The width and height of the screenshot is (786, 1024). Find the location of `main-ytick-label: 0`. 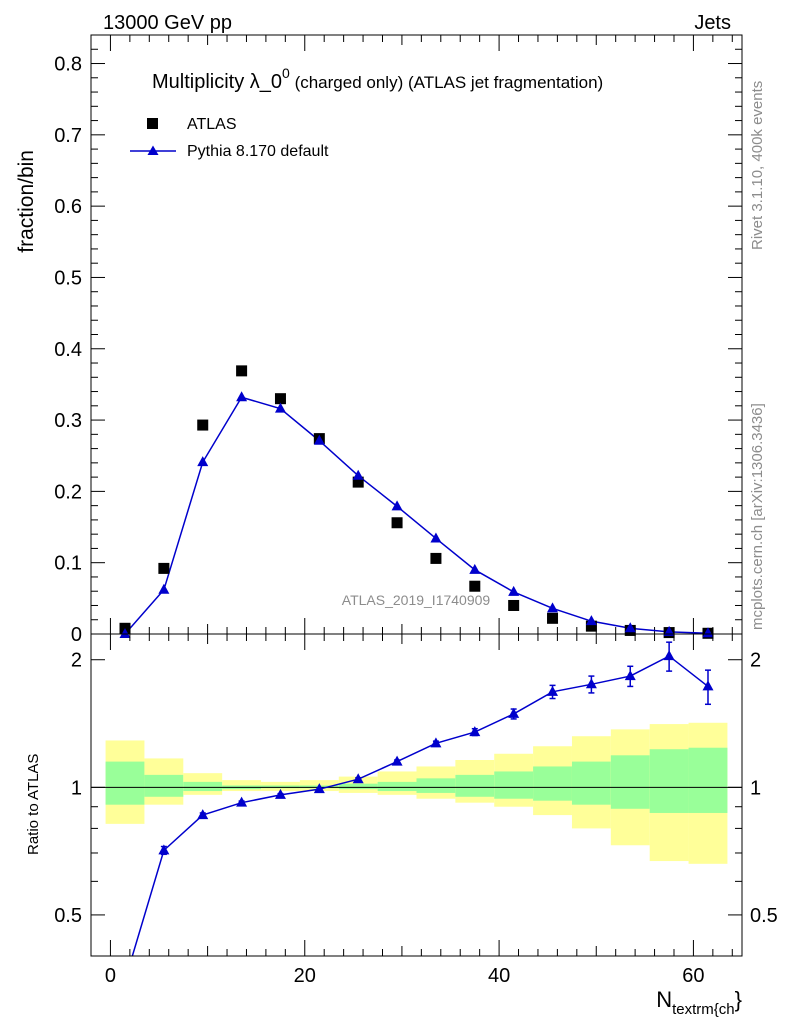

main-ytick-label: 0 is located at coordinates (76, 635).